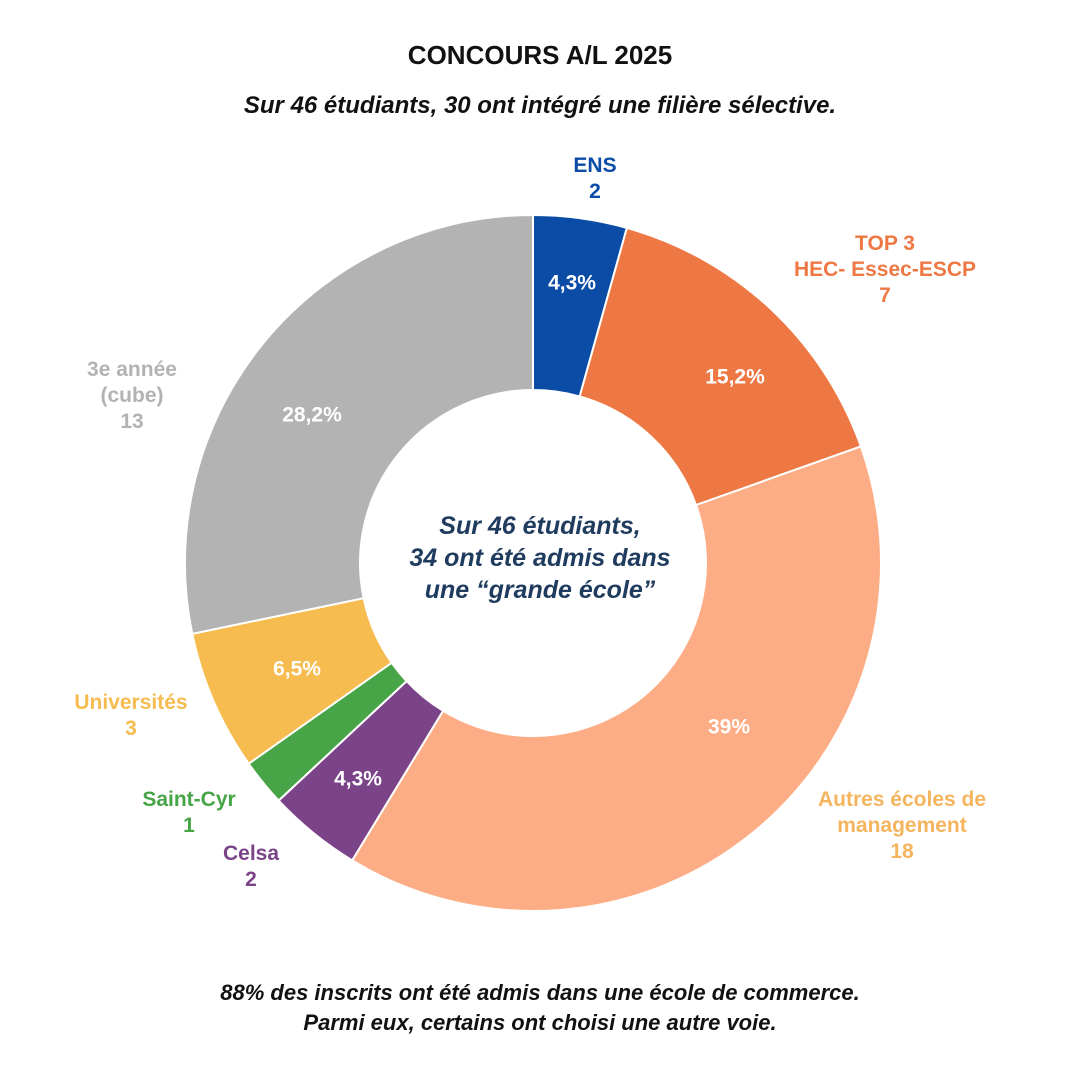  Describe the element at coordinates (189, 825) in the screenshot. I see `category-value: 1` at that location.